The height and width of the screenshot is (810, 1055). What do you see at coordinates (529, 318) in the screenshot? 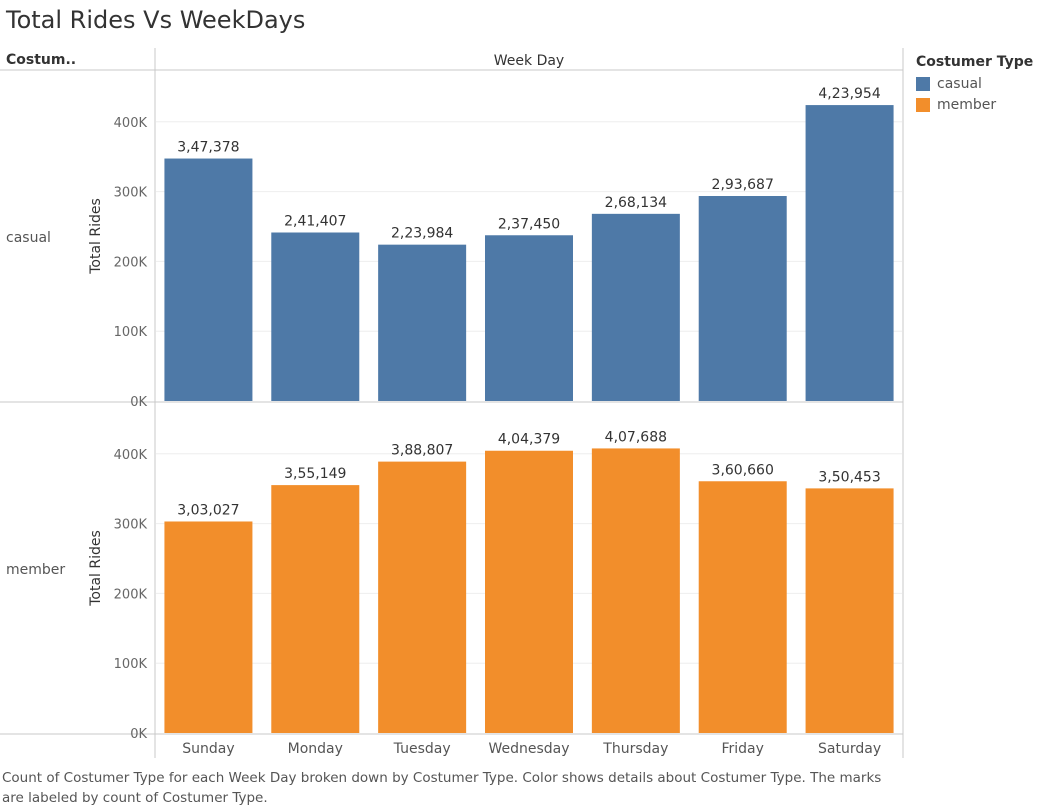
I see `bar-casual-wednesday` at bounding box center [529, 318].